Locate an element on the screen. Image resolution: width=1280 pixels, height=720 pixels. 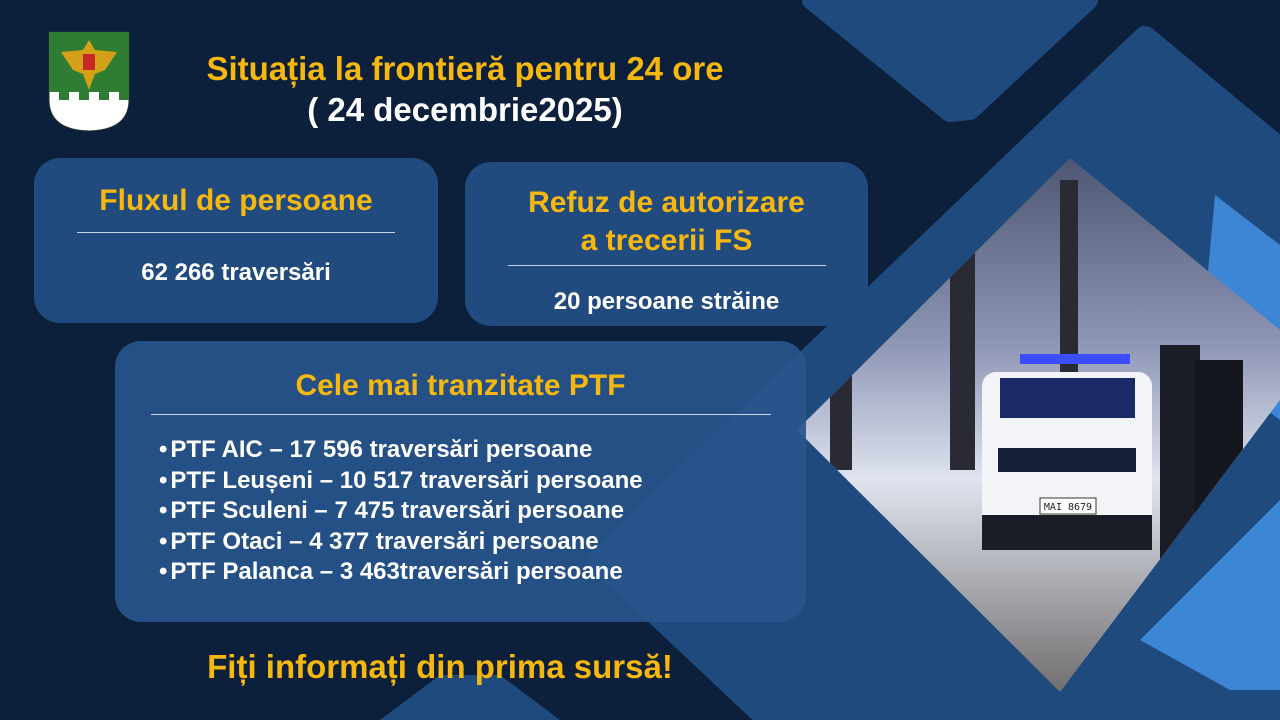
coat-of-arms-emblem is located at coordinates (89, 81).